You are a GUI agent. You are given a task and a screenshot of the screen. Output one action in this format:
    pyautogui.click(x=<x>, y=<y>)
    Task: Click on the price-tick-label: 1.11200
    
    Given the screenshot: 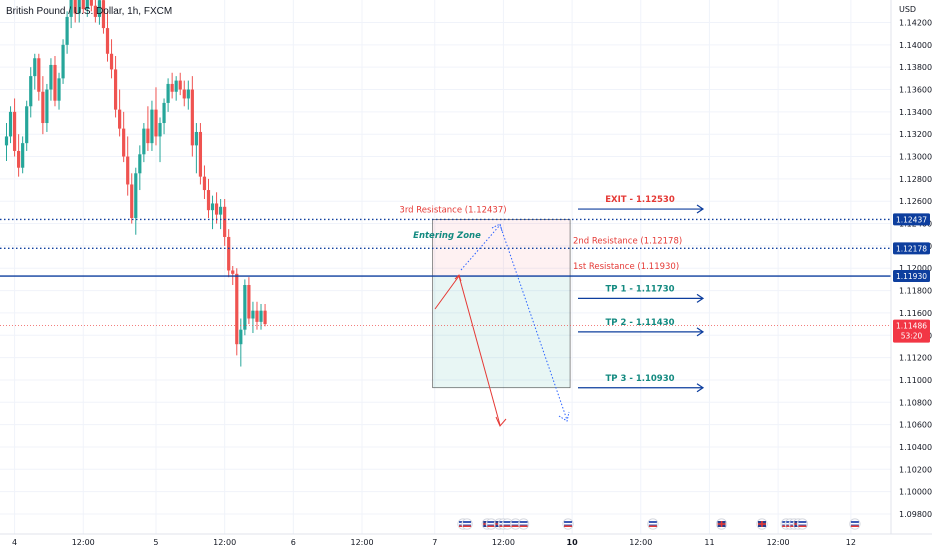 What is the action you would take?
    pyautogui.click(x=915, y=358)
    